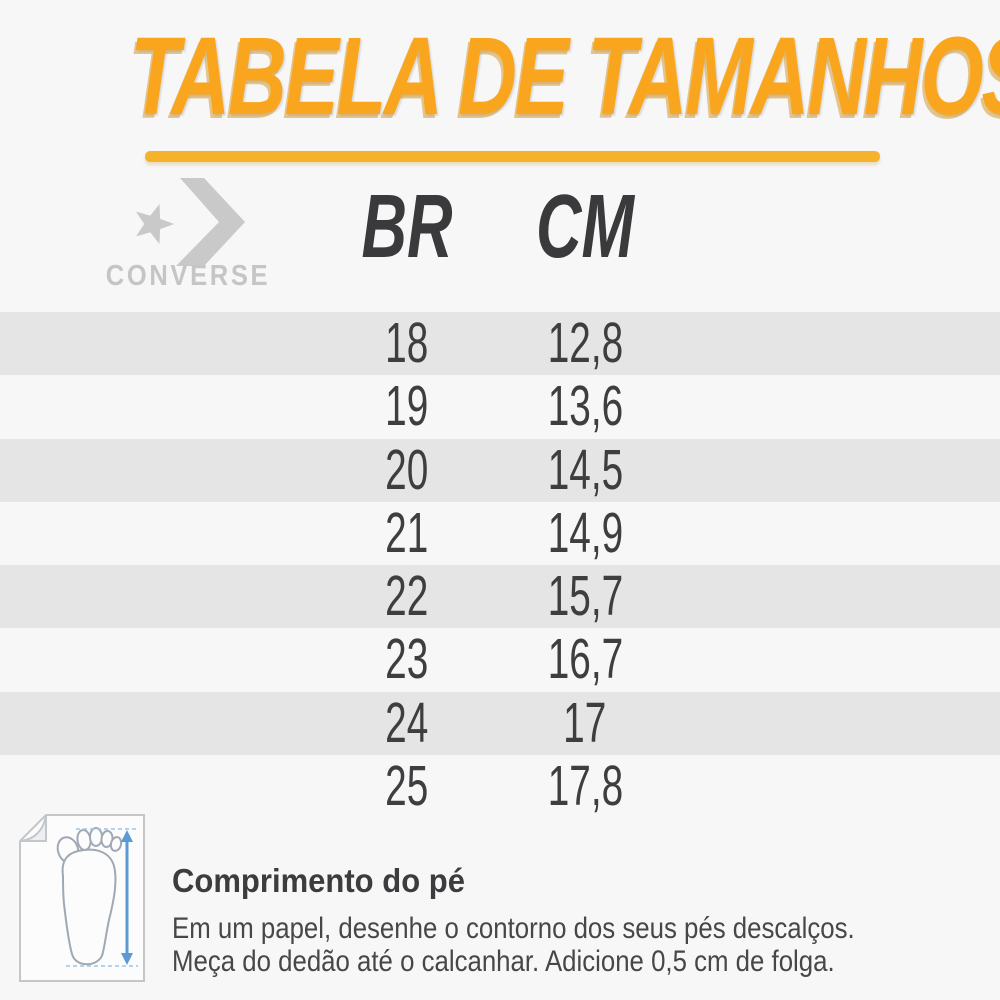  What do you see at coordinates (82, 898) in the screenshot?
I see `foot-measure-icon` at bounding box center [82, 898].